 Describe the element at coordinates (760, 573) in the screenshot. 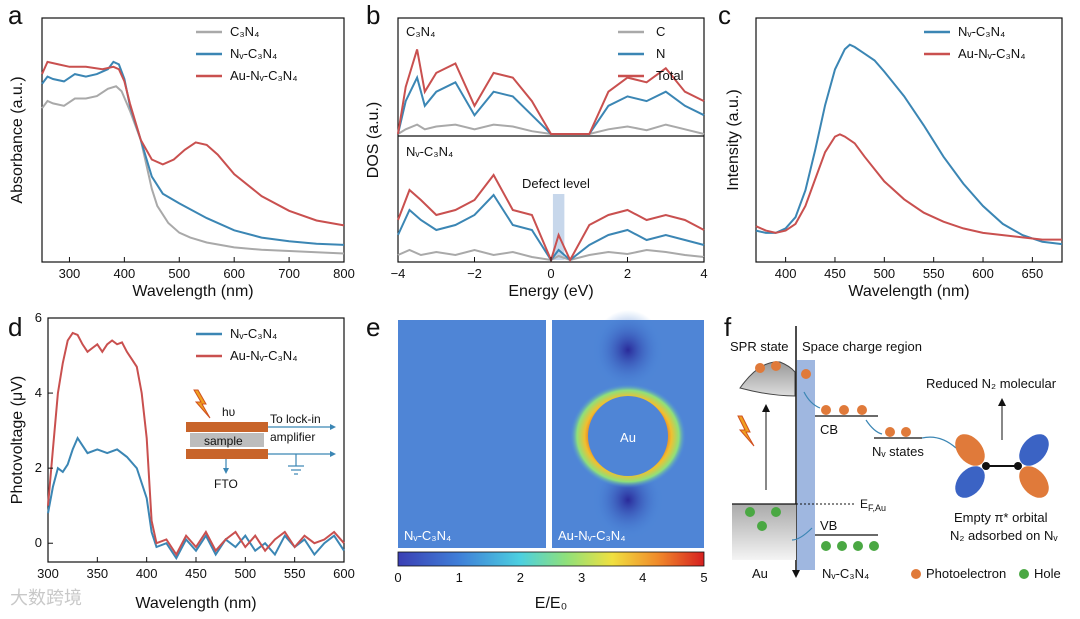

I see `au-bottom-label: Au` at that location.